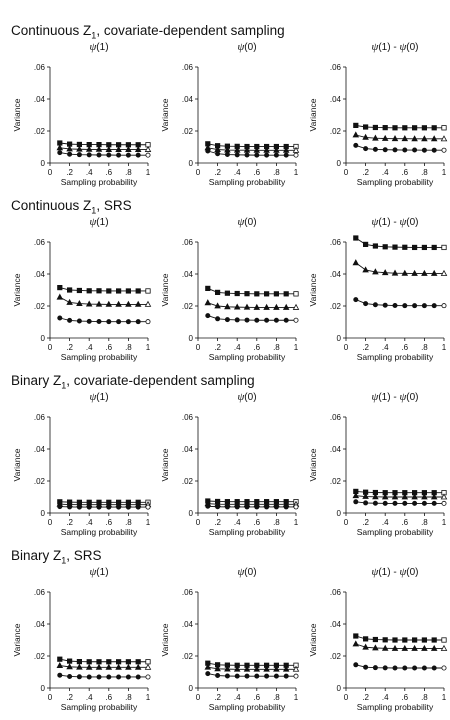  What do you see at coordinates (103, 154) in the screenshot?
I see `series-line-circle` at bounding box center [103, 154].